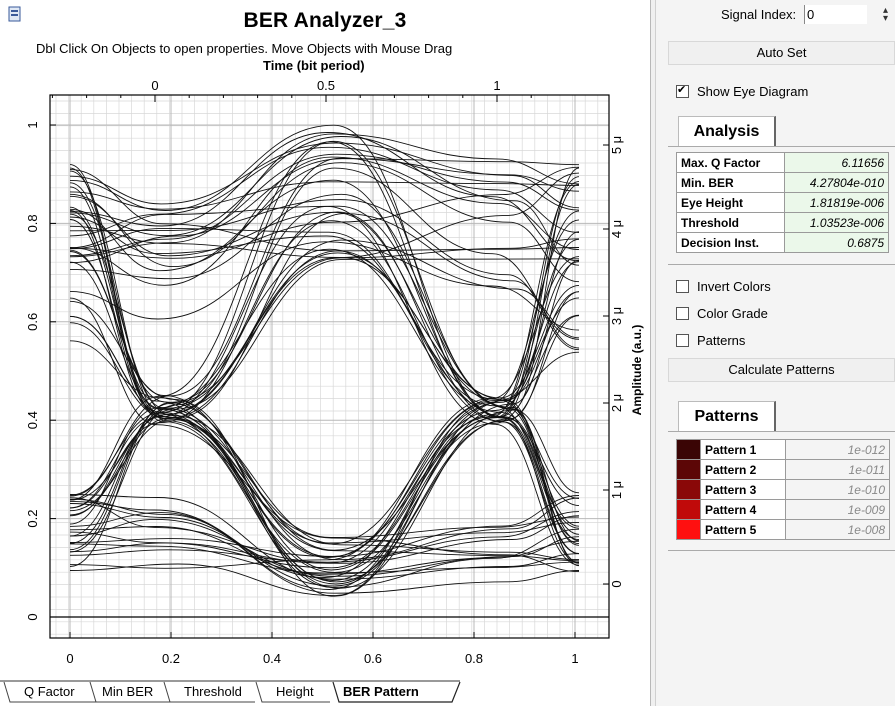 The height and width of the screenshot is (706, 895). Describe the element at coordinates (32, 223) in the screenshot. I see `y-left-tick-label: 0.8` at that location.